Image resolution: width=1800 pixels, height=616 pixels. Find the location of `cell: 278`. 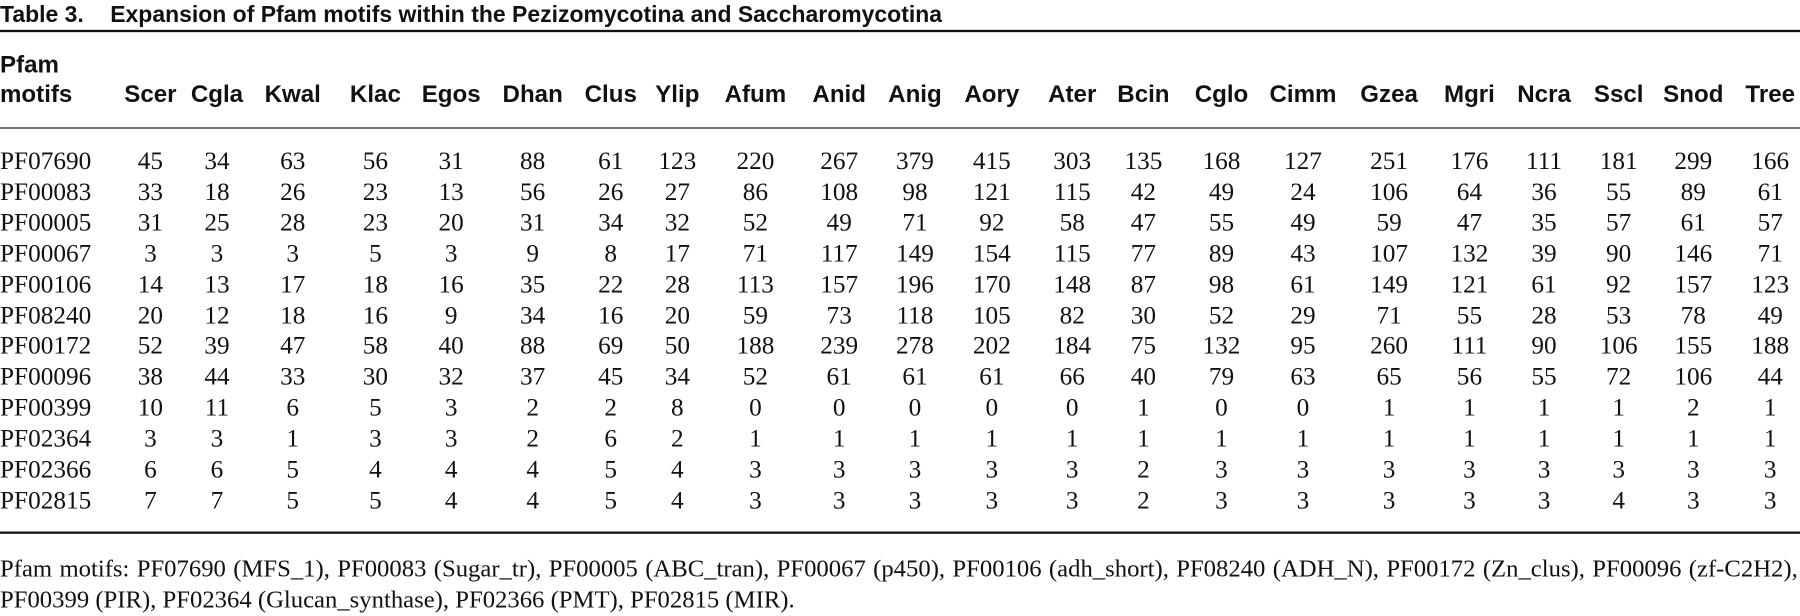

cell: 278 is located at coordinates (915, 345).